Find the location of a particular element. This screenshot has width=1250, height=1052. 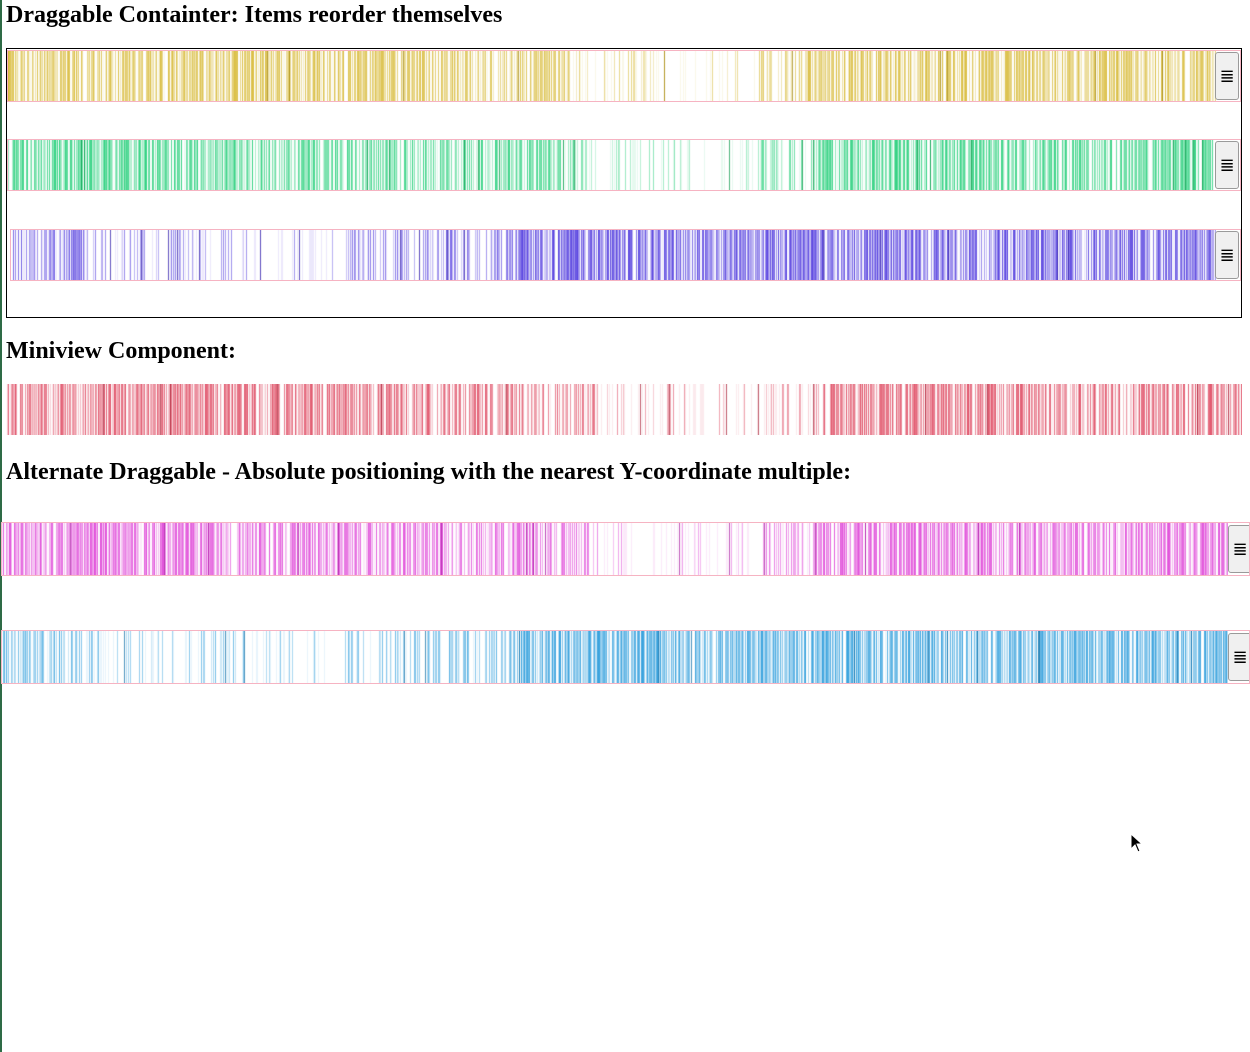

alternate-draggable-item-1: ≣ is located at coordinates (625, 549).